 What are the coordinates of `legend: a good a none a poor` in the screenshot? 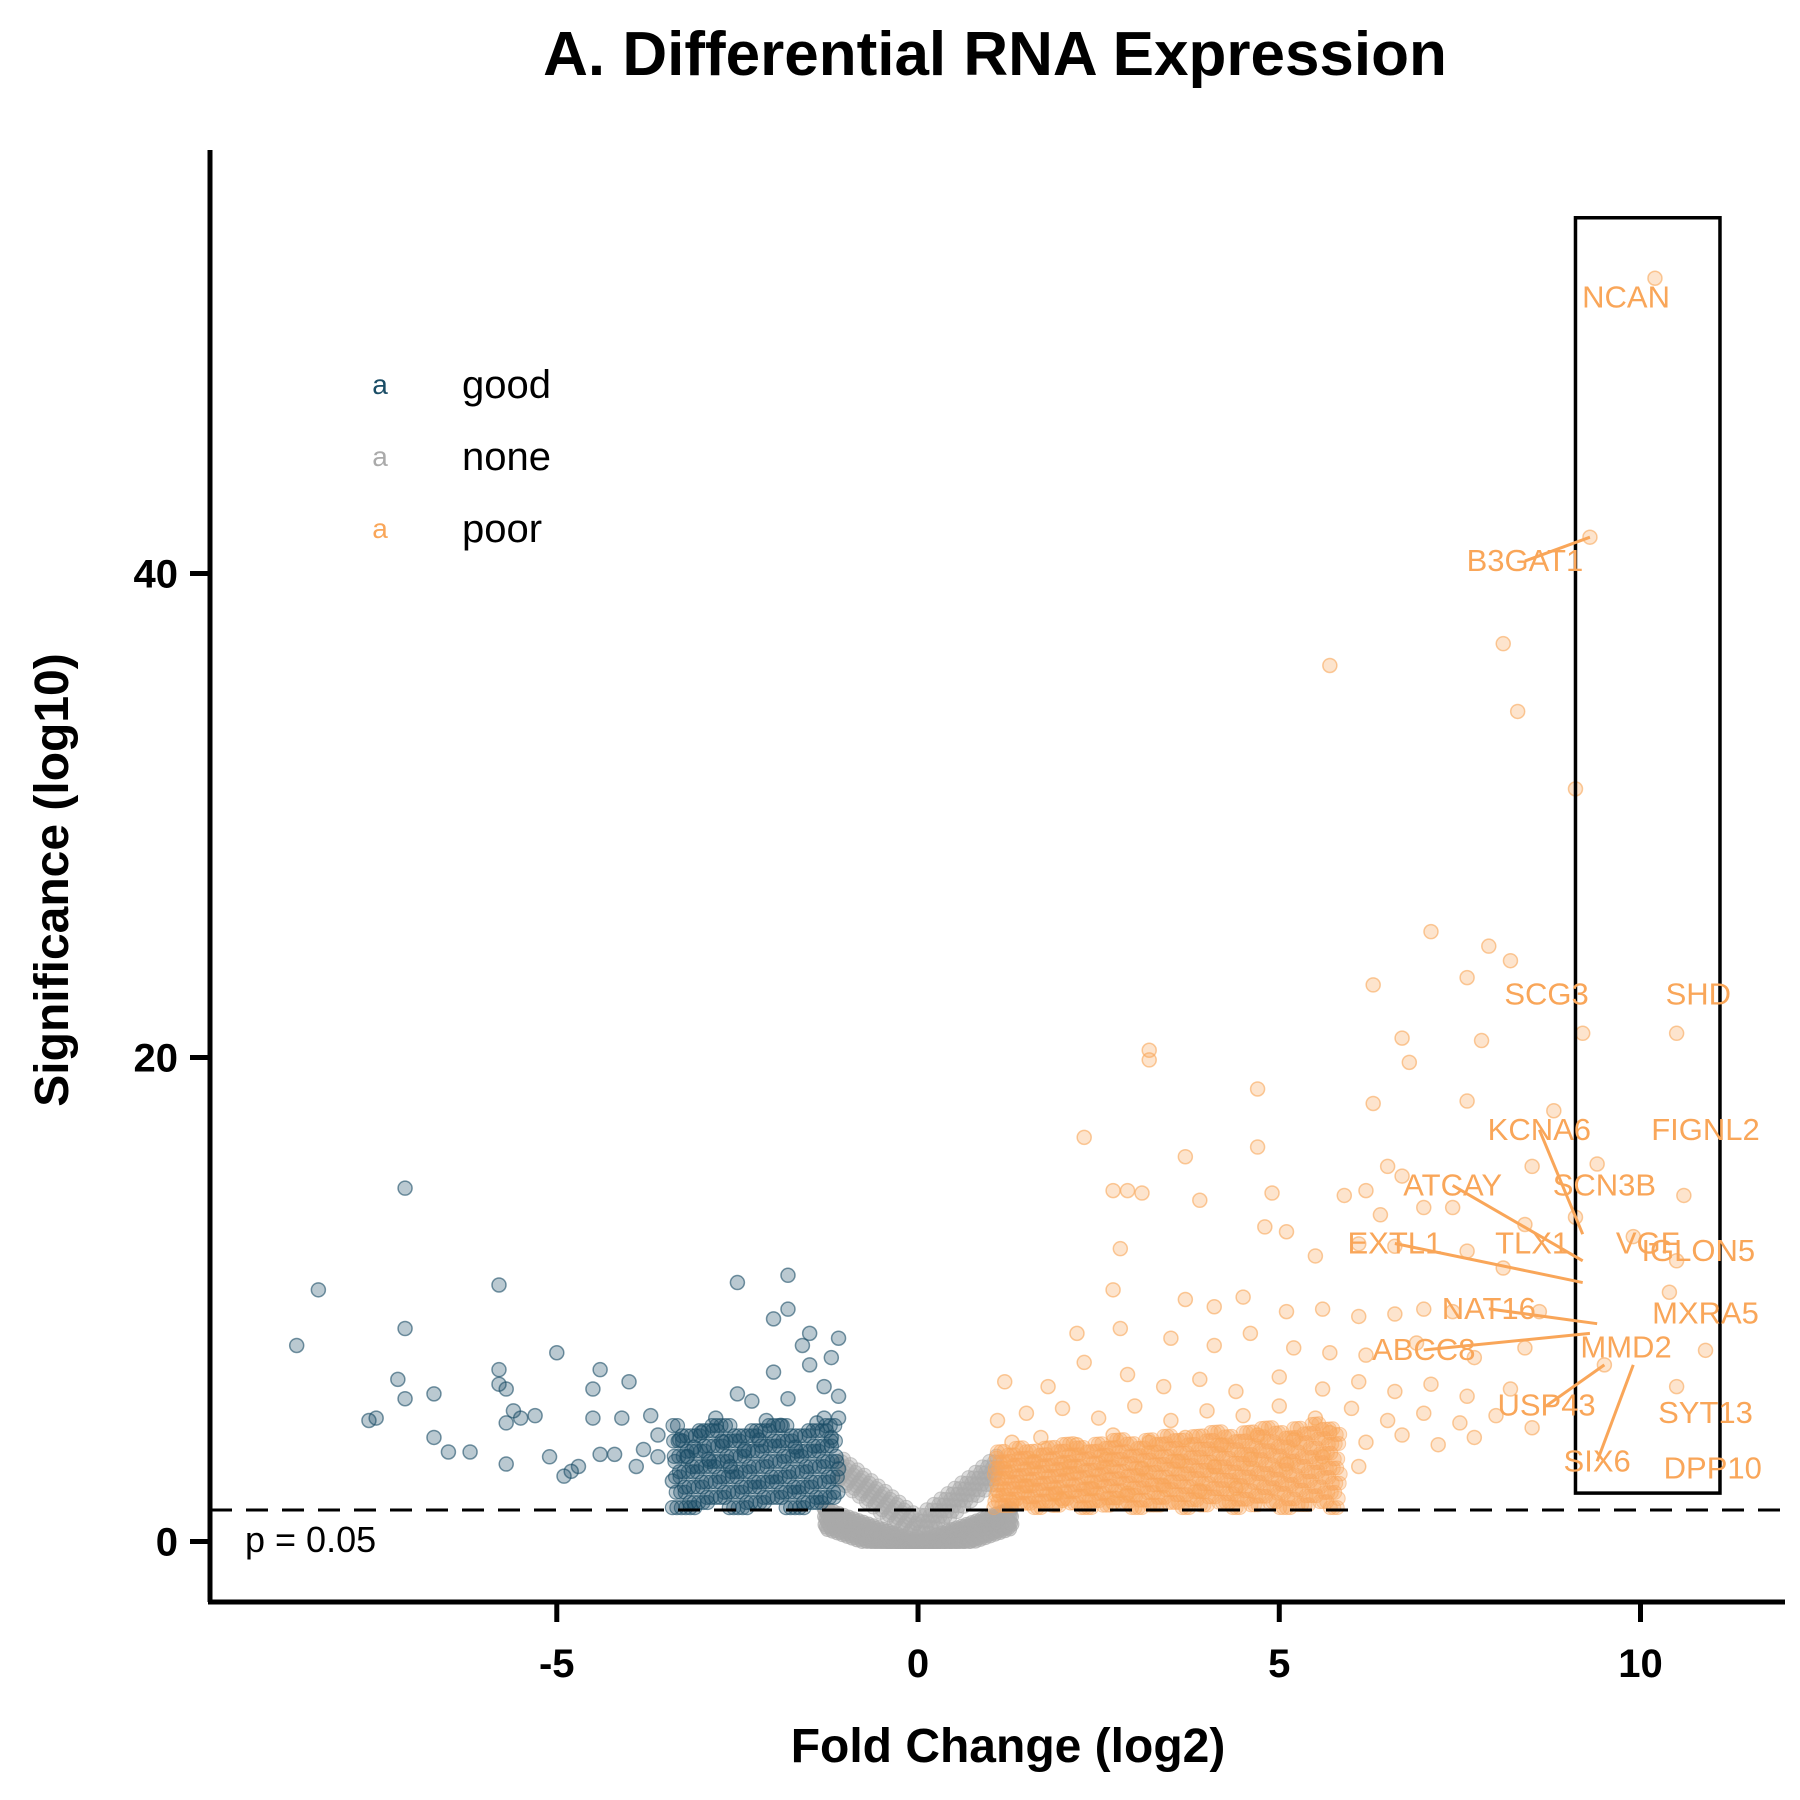 It's located at (461, 457).